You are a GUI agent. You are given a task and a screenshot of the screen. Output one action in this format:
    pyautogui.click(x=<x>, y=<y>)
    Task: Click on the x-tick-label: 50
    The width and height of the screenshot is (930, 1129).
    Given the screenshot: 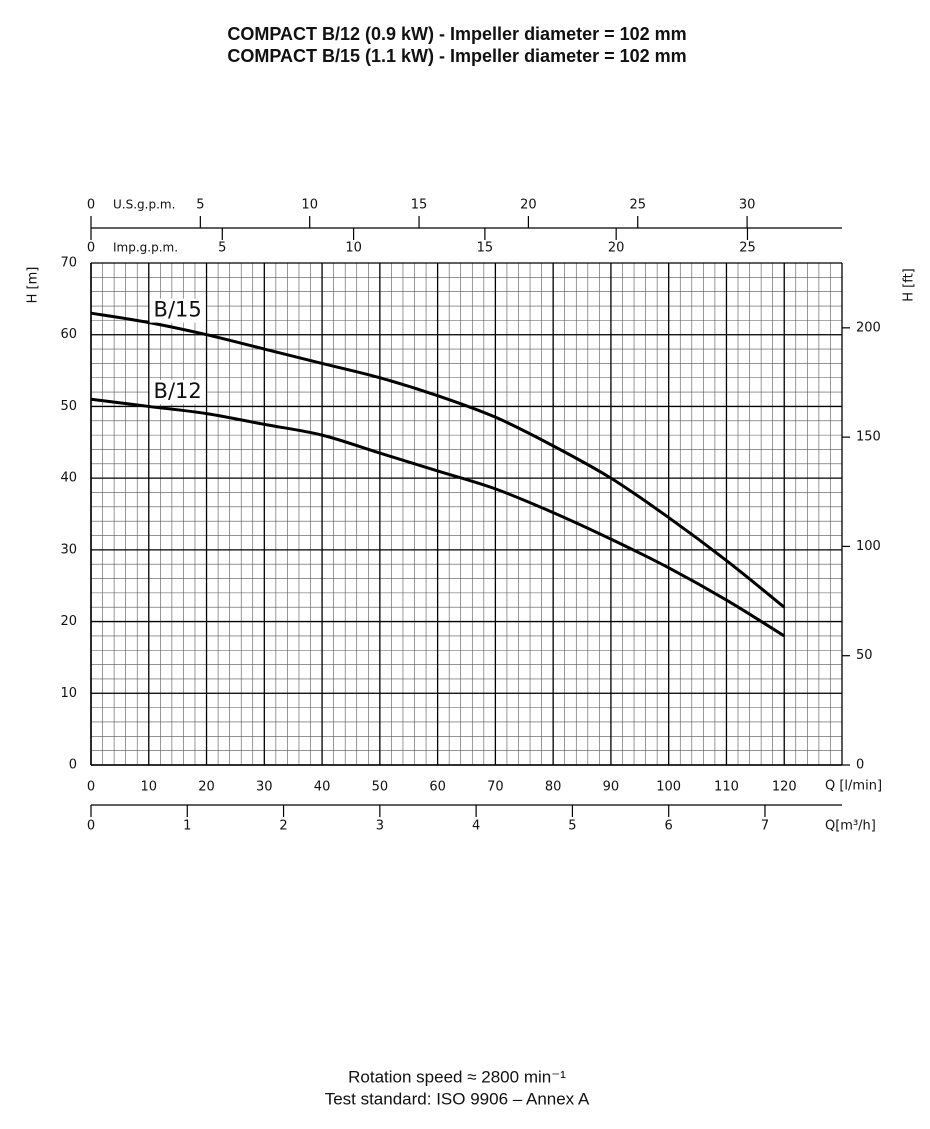 What is the action you would take?
    pyautogui.click(x=380, y=787)
    